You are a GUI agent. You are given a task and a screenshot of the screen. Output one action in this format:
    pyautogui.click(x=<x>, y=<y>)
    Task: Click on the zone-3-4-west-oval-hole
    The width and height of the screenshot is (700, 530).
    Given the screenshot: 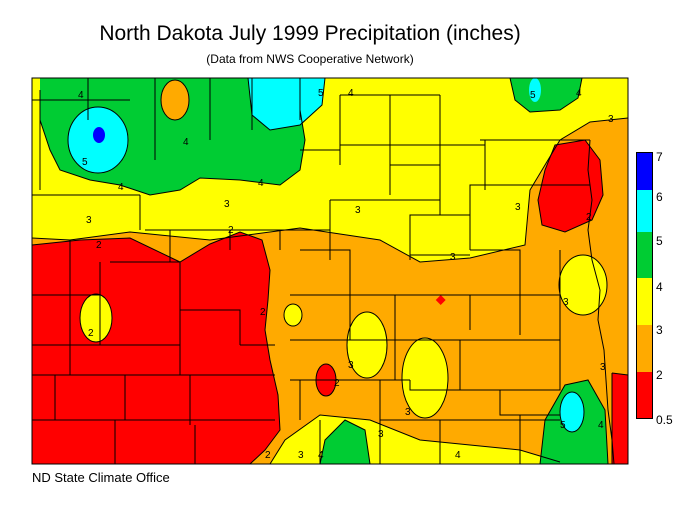 What is the action you would take?
    pyautogui.click(x=96, y=318)
    